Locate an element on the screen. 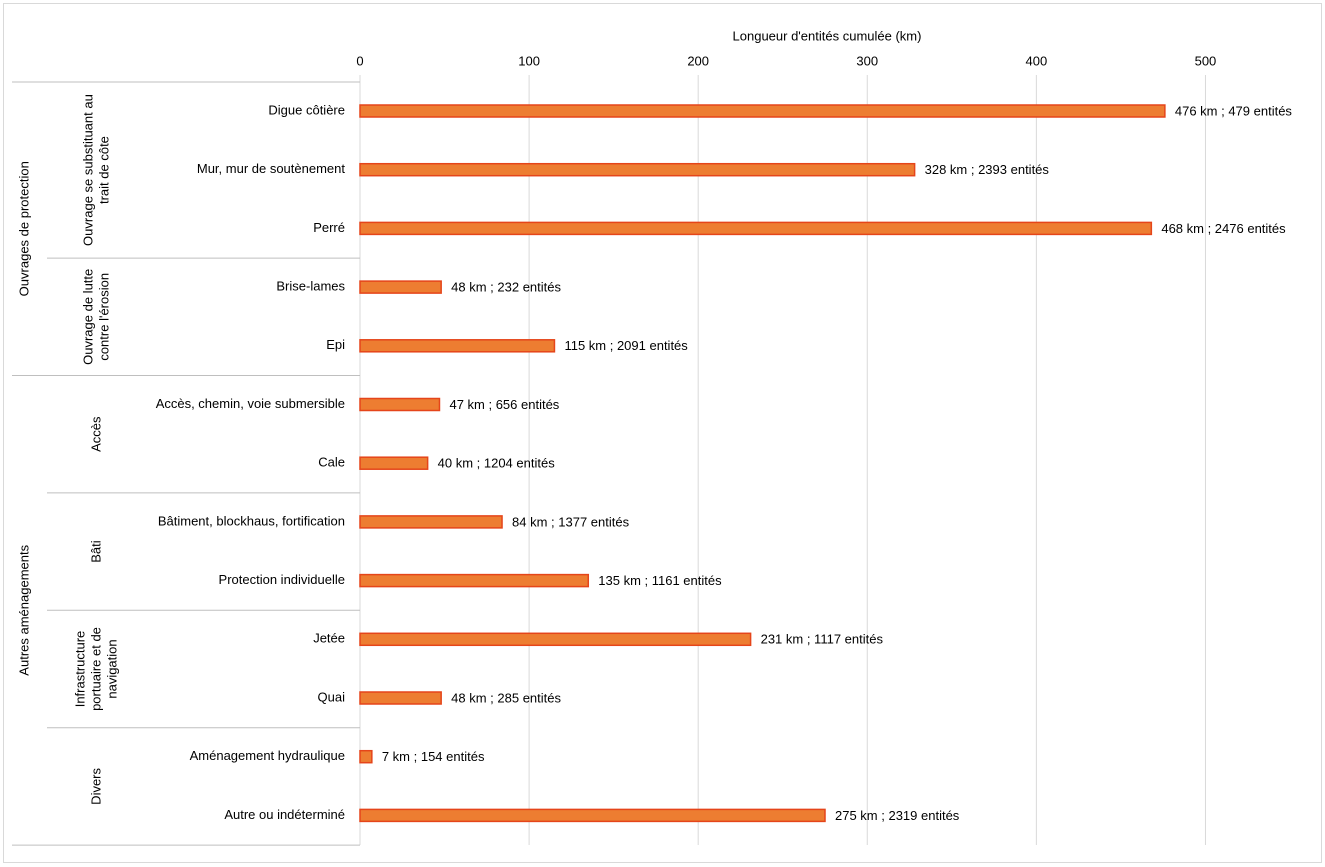 The height and width of the screenshot is (867, 1325). subgroup-label: portuaire et de is located at coordinates (95, 669).